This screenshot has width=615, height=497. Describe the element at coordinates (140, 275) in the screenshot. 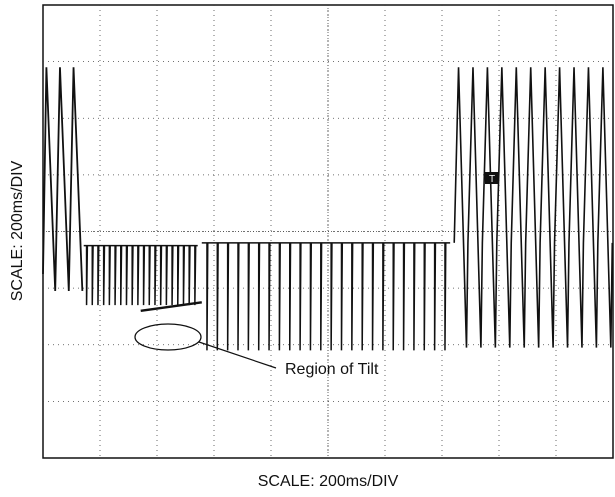

I see `trace-flat-low` at that location.